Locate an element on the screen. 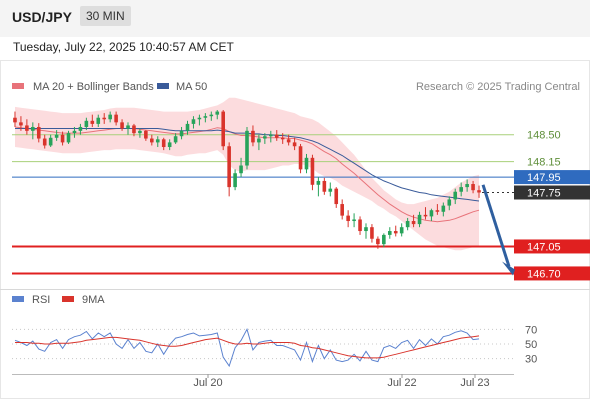  ma9-legend-label: 9MA is located at coordinates (93, 300).